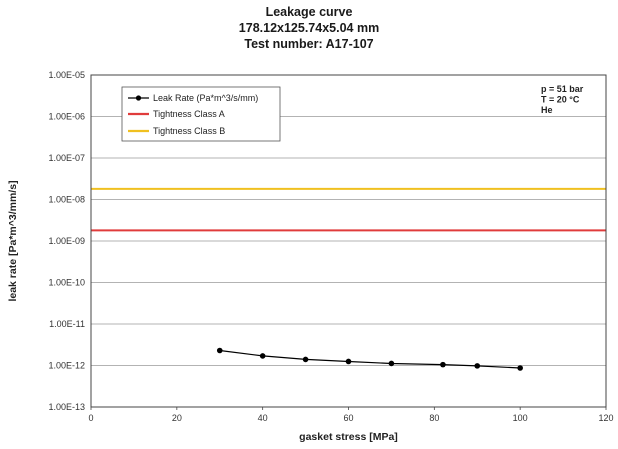 The width and height of the screenshot is (618, 449). I want to click on condition-pressure: p = 51 bar, so click(562, 89).